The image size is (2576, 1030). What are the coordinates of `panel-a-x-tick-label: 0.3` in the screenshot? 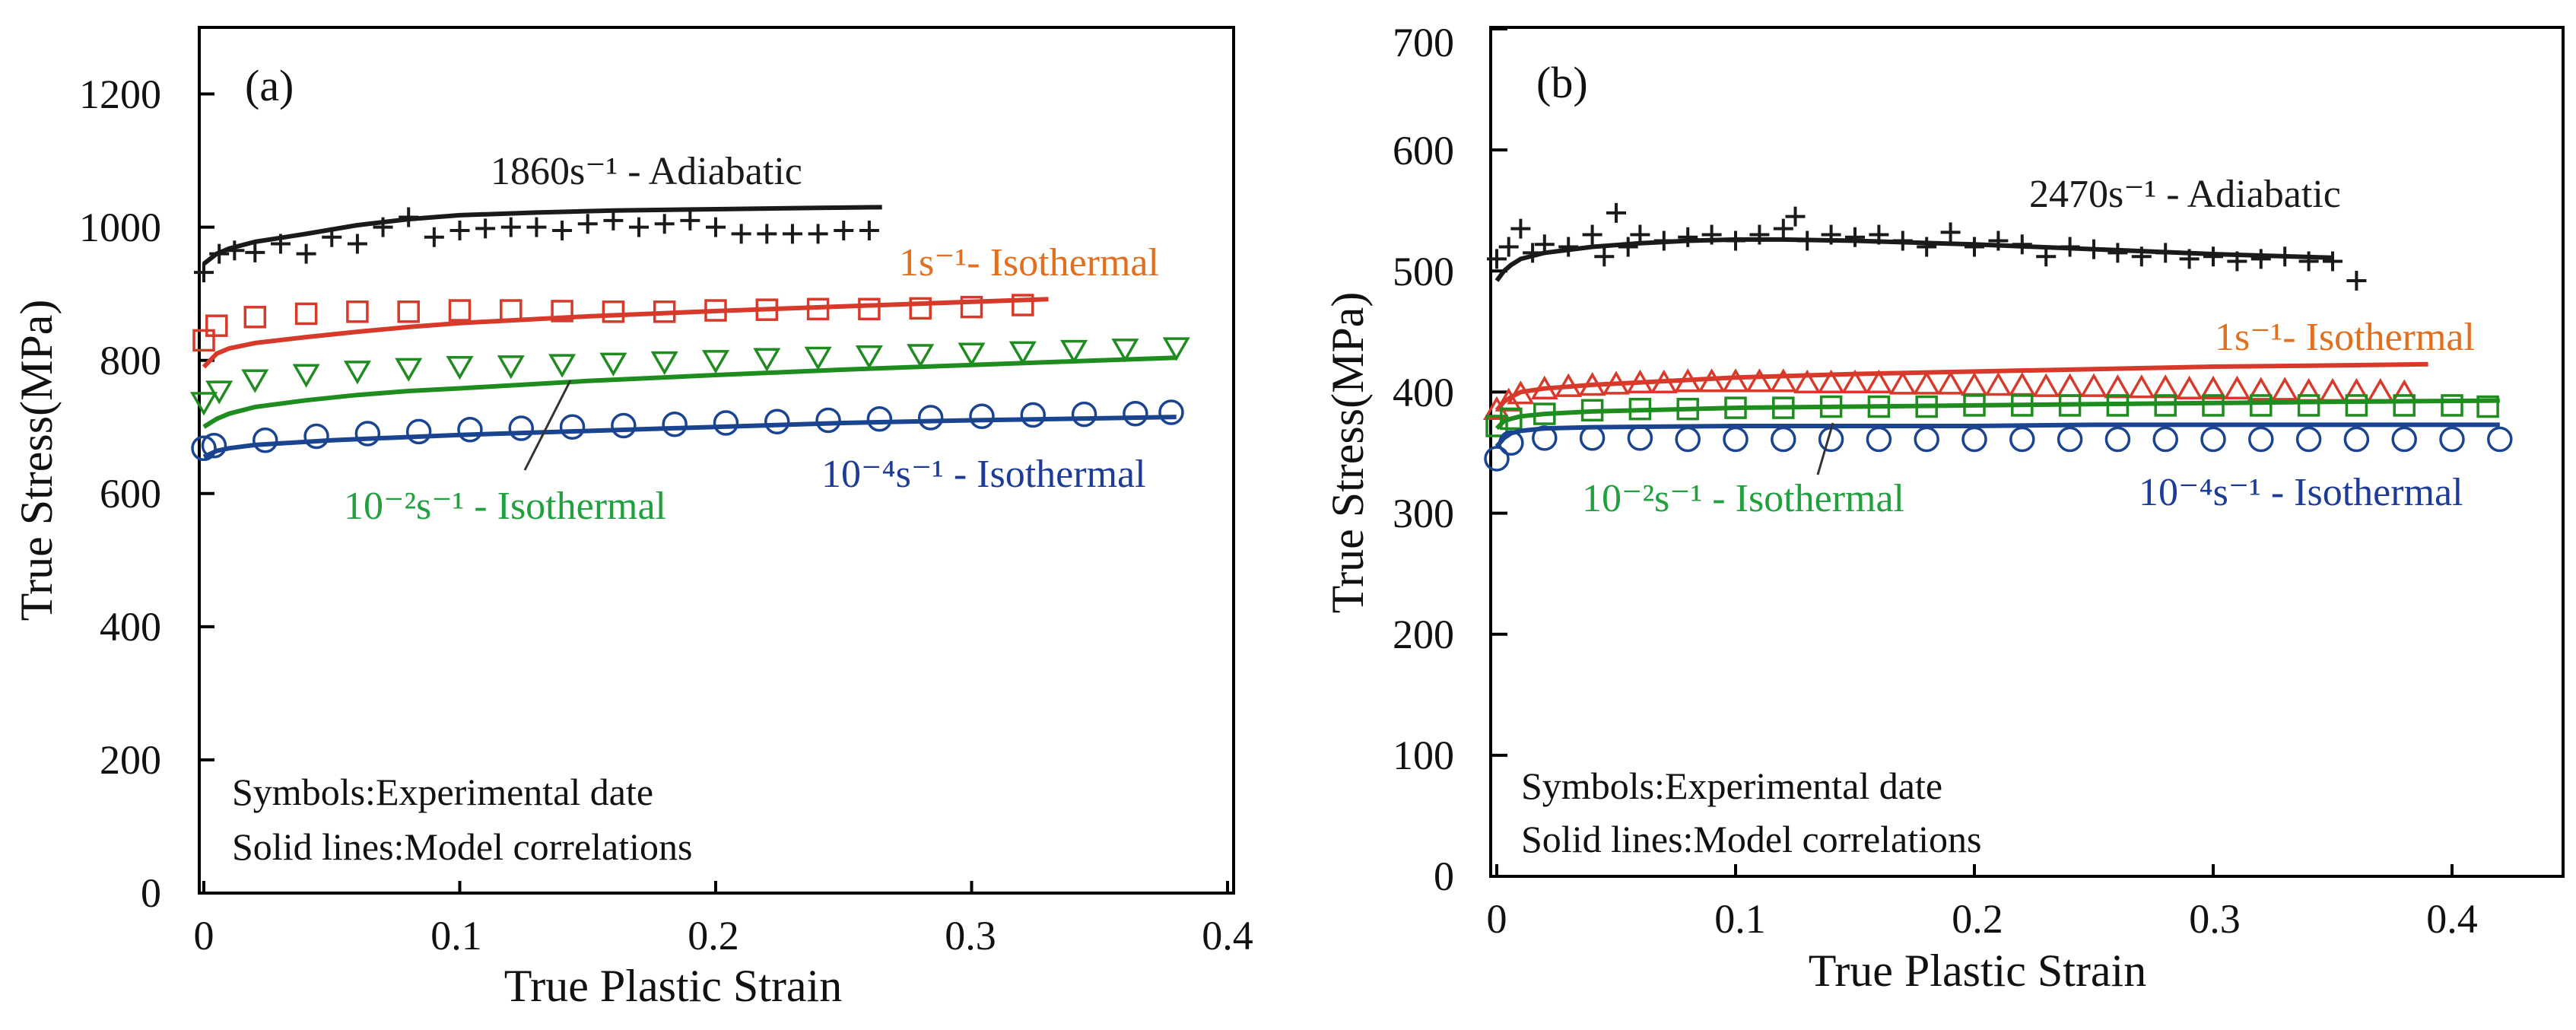 It's located at (970, 935).